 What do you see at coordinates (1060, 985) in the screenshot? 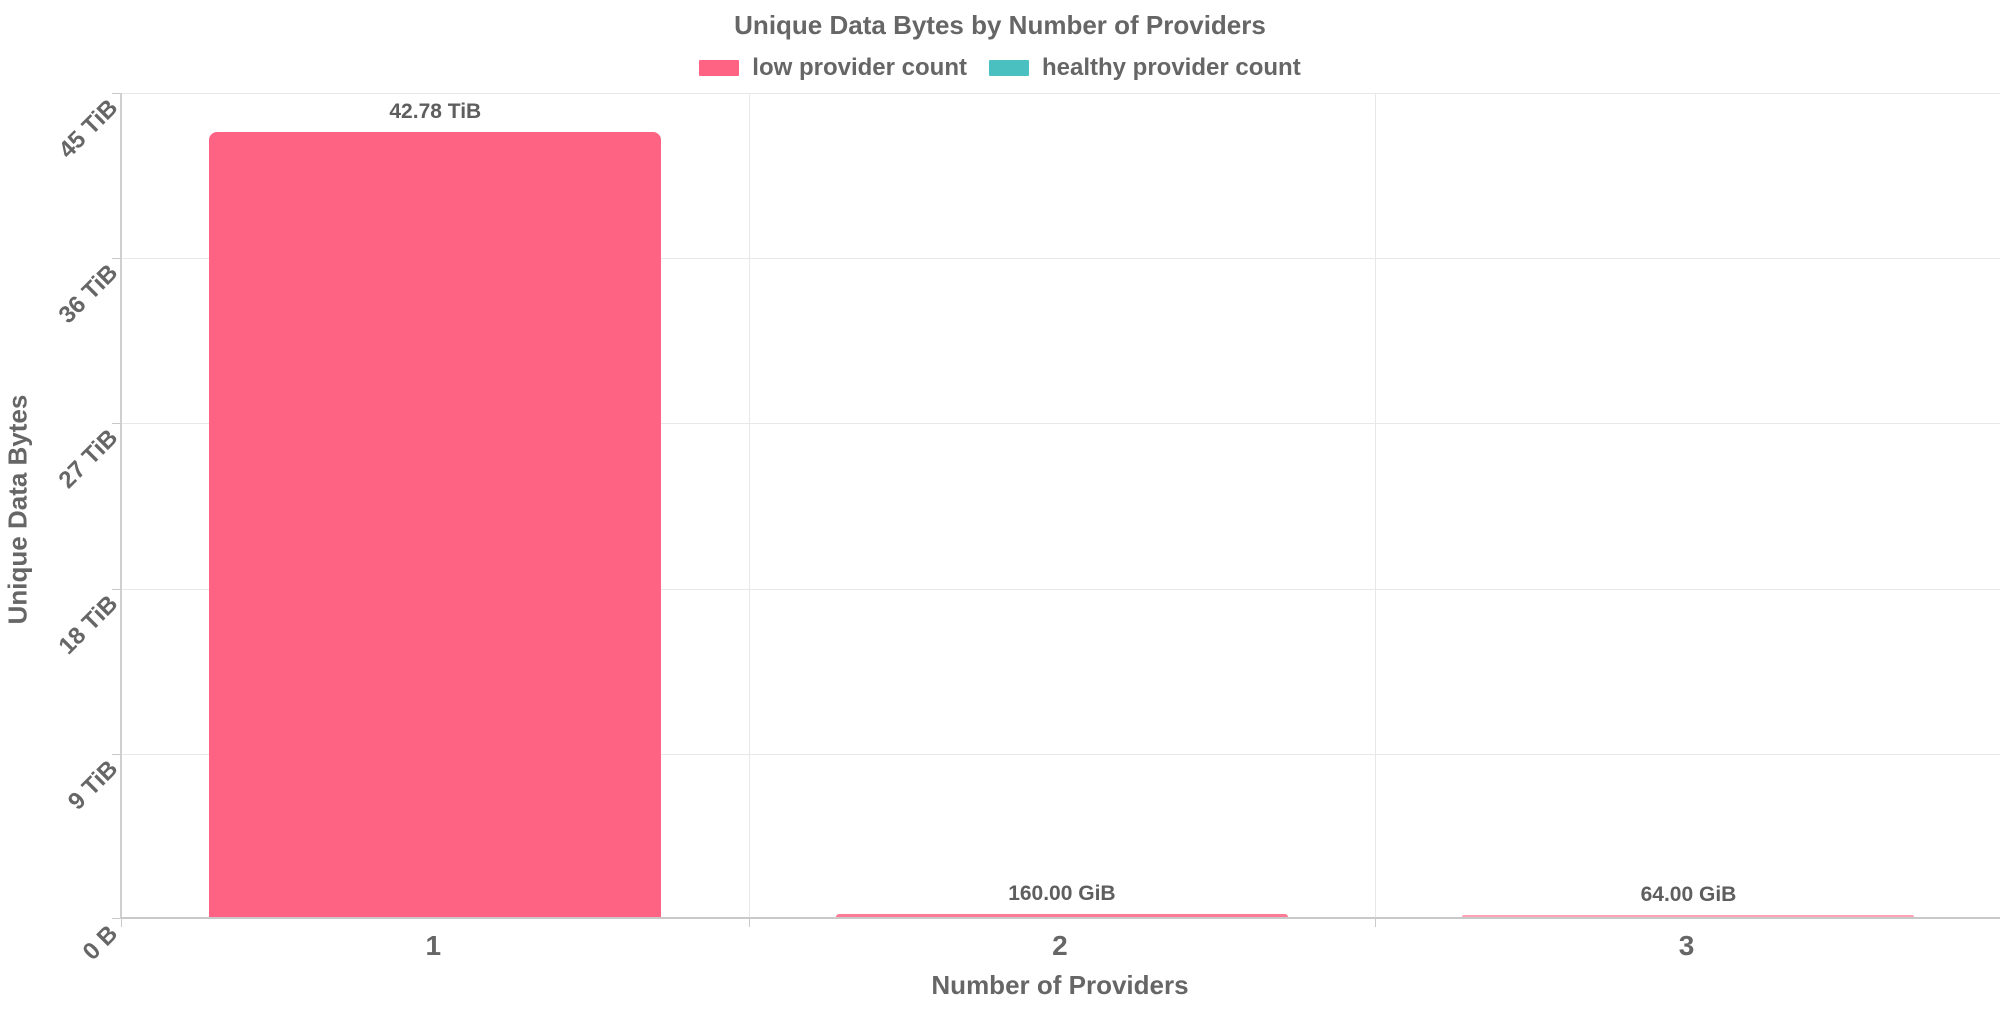
I see `x-axis-title: Number of Providers` at bounding box center [1060, 985].